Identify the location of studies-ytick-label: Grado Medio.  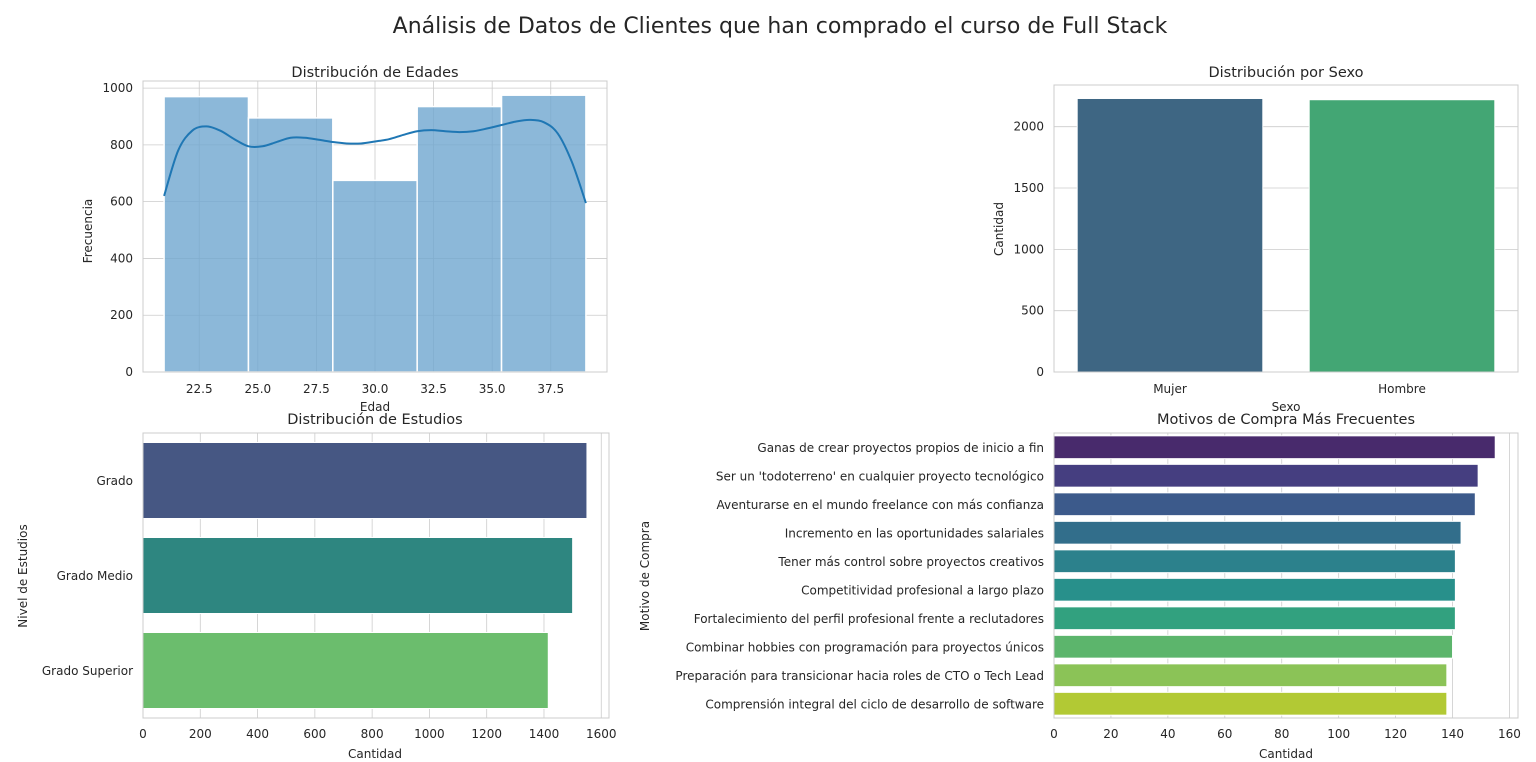
(95, 576).